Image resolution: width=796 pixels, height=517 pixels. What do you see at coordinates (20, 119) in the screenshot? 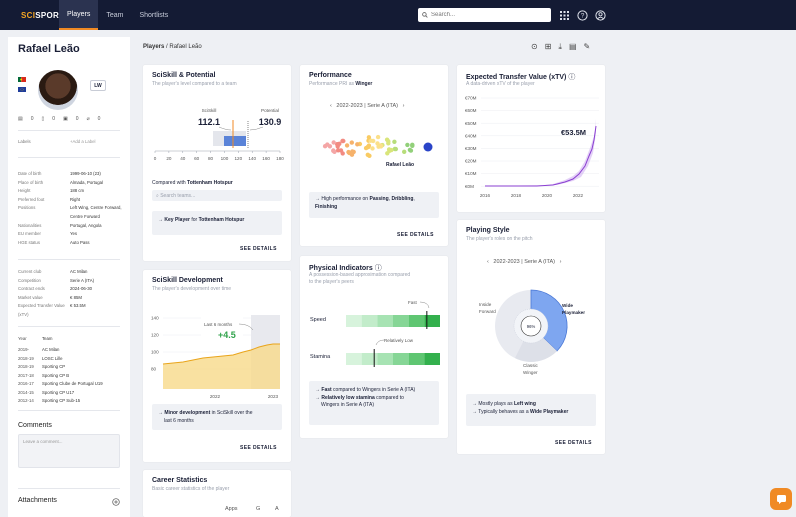
I see `notes-icon: ▤` at bounding box center [20, 119].